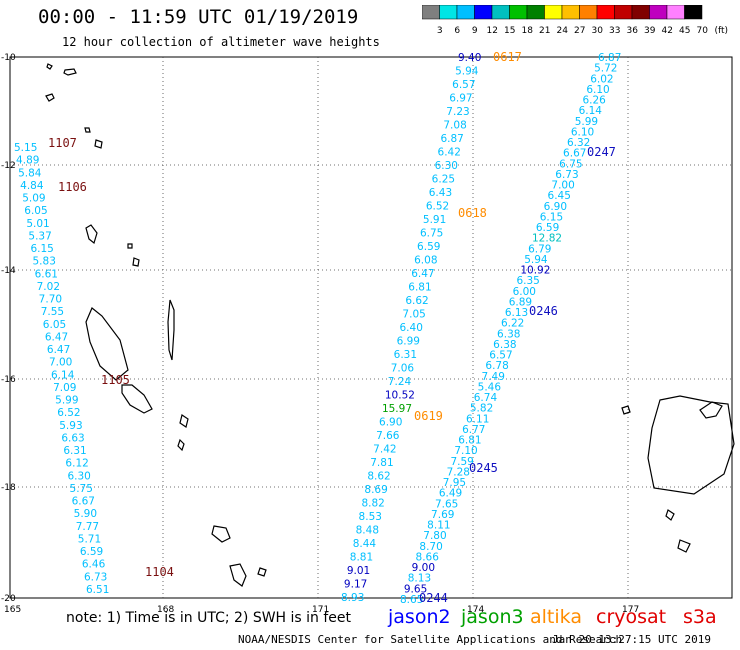 This screenshot has width=740, height=650. Describe the element at coordinates (72, 187) in the screenshot. I see `pass-label: 1106` at that location.